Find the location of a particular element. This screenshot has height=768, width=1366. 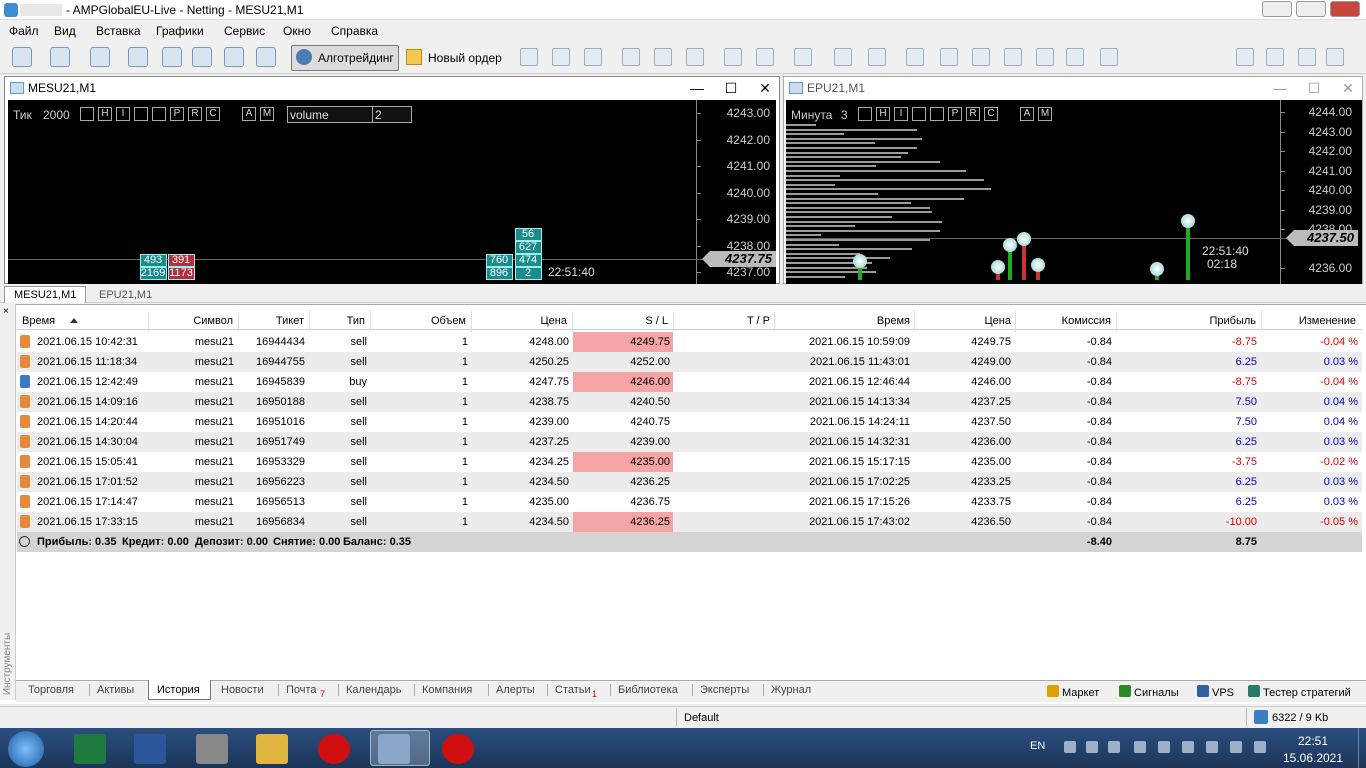

bottom-tab: История is located at coordinates (178, 690).